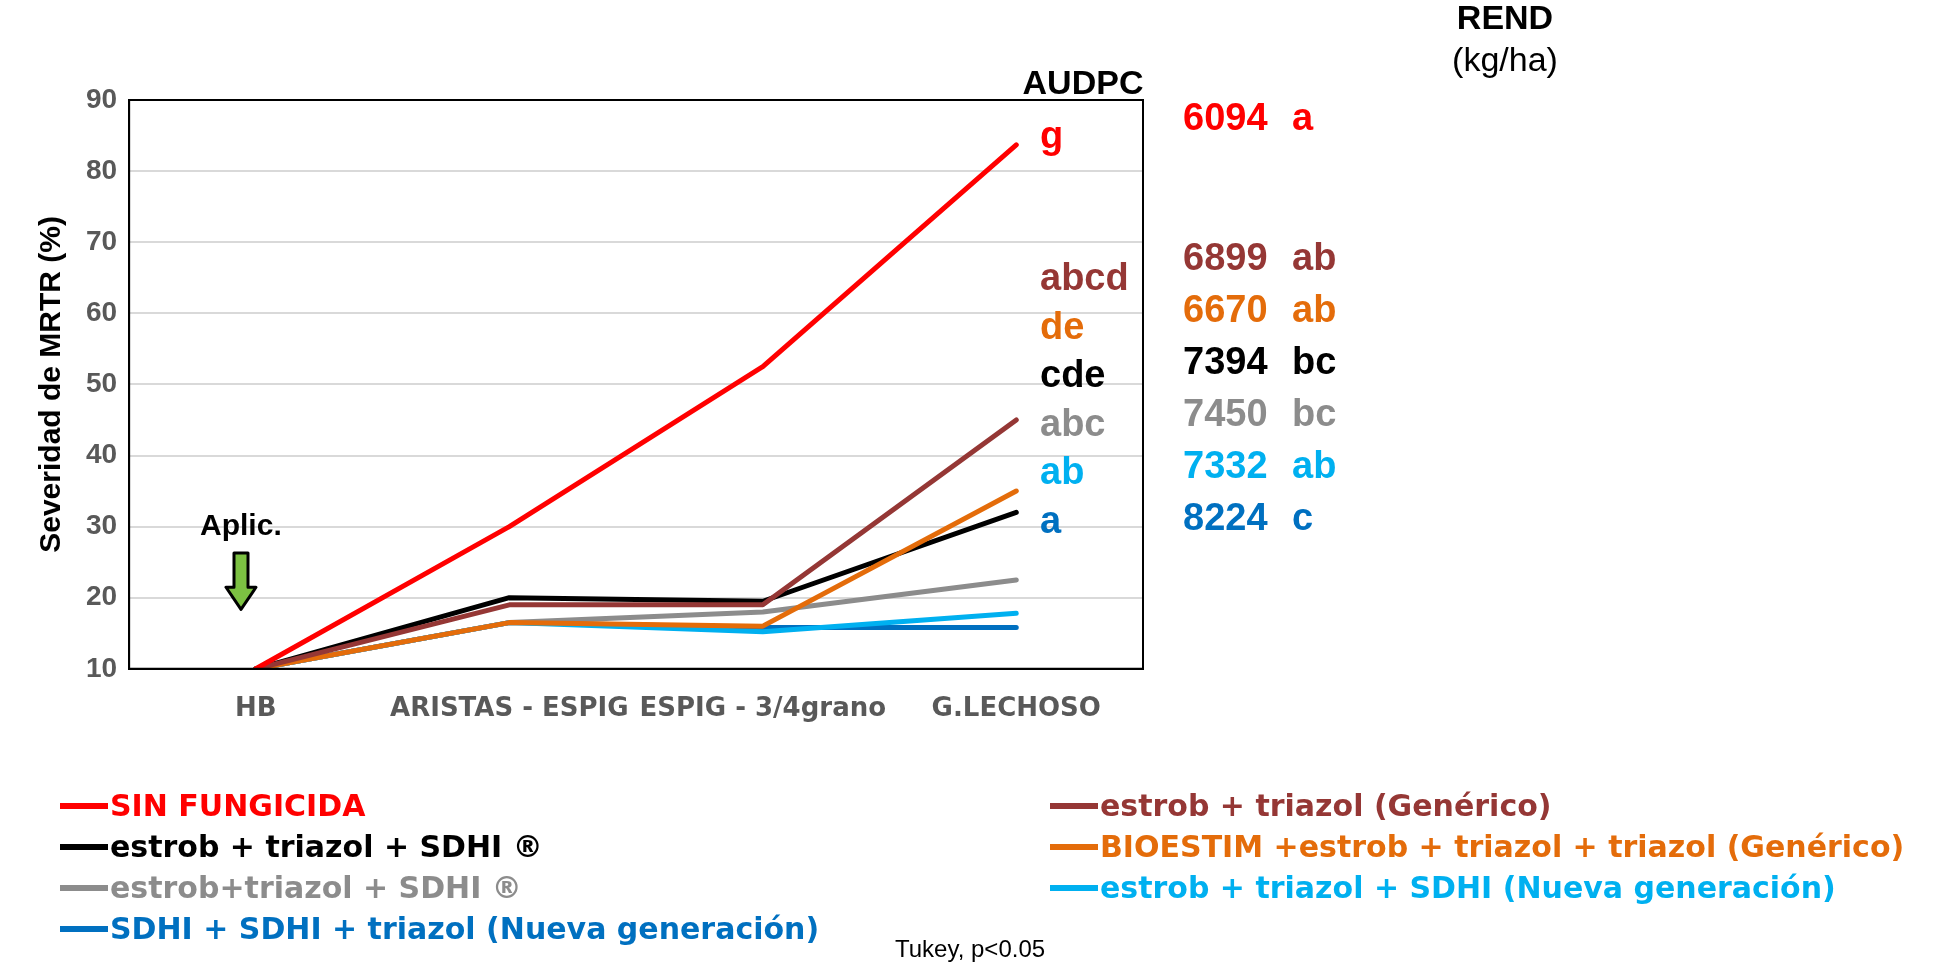 The image size is (1936, 975). Describe the element at coordinates (101, 383) in the screenshot. I see `y-tick-label: 50` at that location.